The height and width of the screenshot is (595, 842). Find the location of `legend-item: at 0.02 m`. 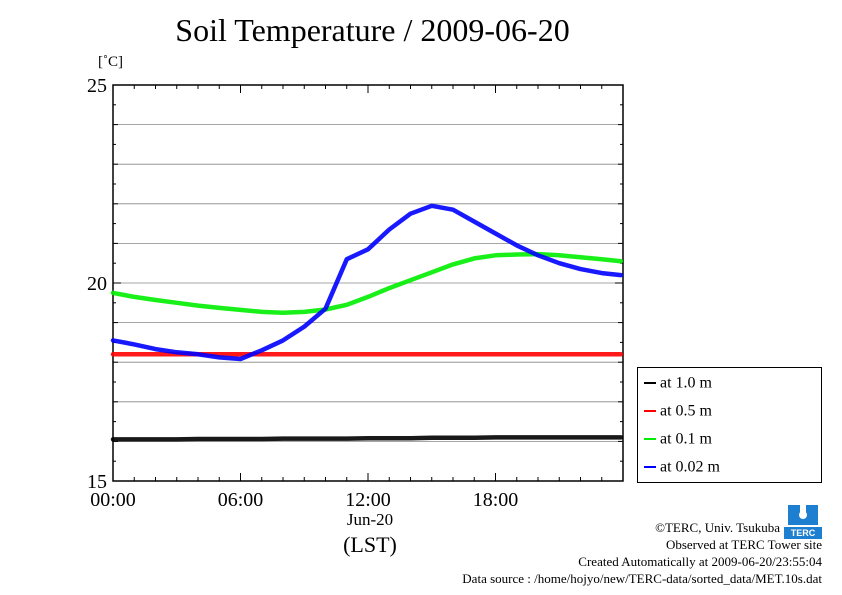

legend-item: at 0.02 m is located at coordinates (682, 468).